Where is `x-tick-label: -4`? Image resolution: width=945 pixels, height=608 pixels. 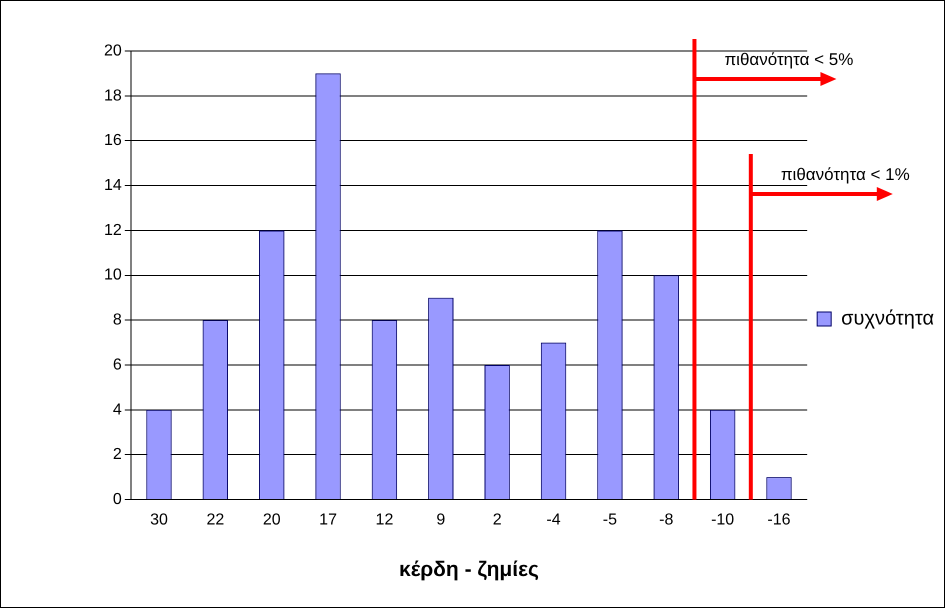
x-tick-label: -4 is located at coordinates (553, 520).